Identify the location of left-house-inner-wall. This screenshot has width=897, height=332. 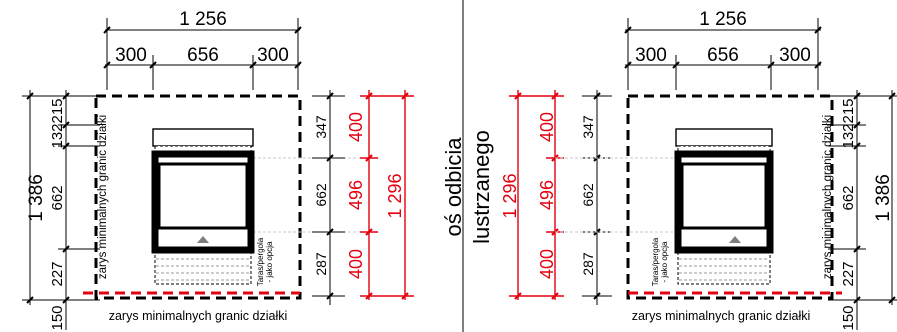
(203, 196).